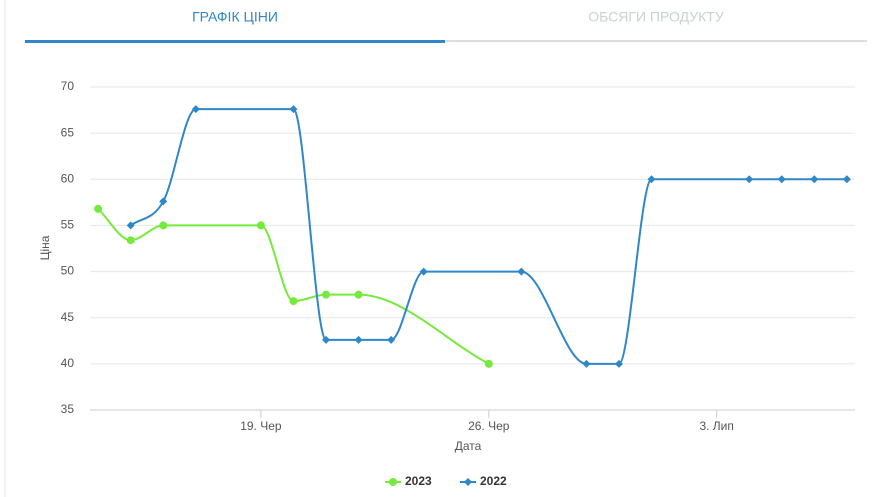 This screenshot has height=497, width=880. I want to click on y-tick-label: 55, so click(68, 225).